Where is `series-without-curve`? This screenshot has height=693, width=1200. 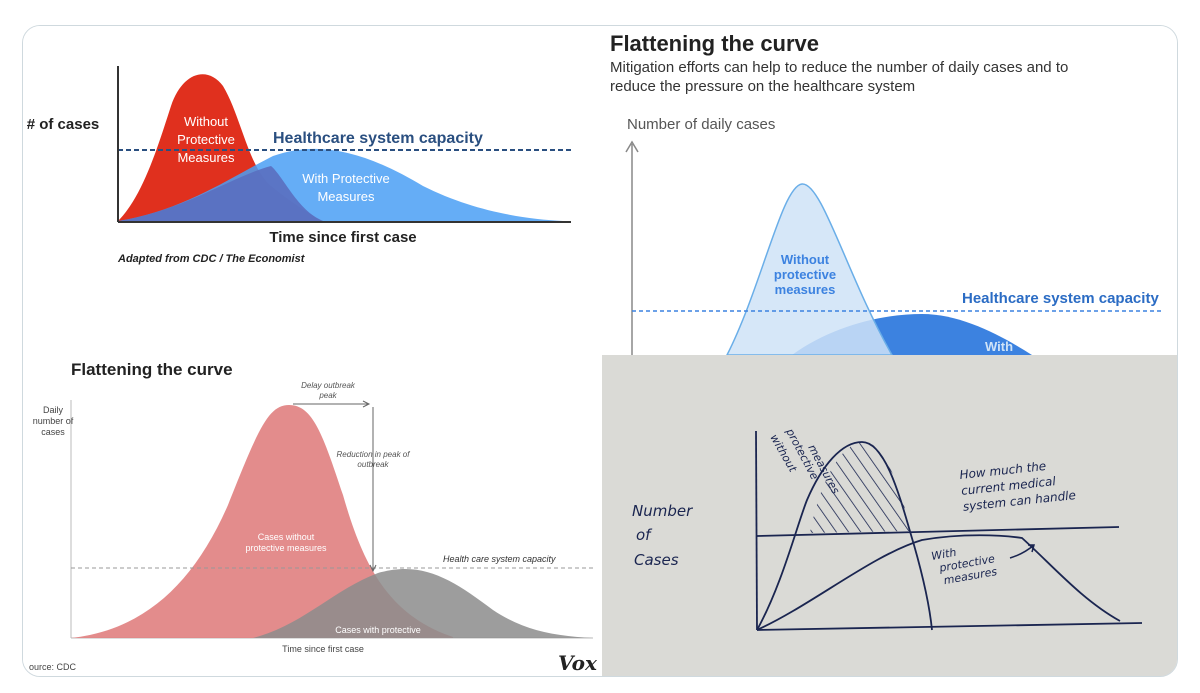 series-without-curve is located at coordinates (844, 536).